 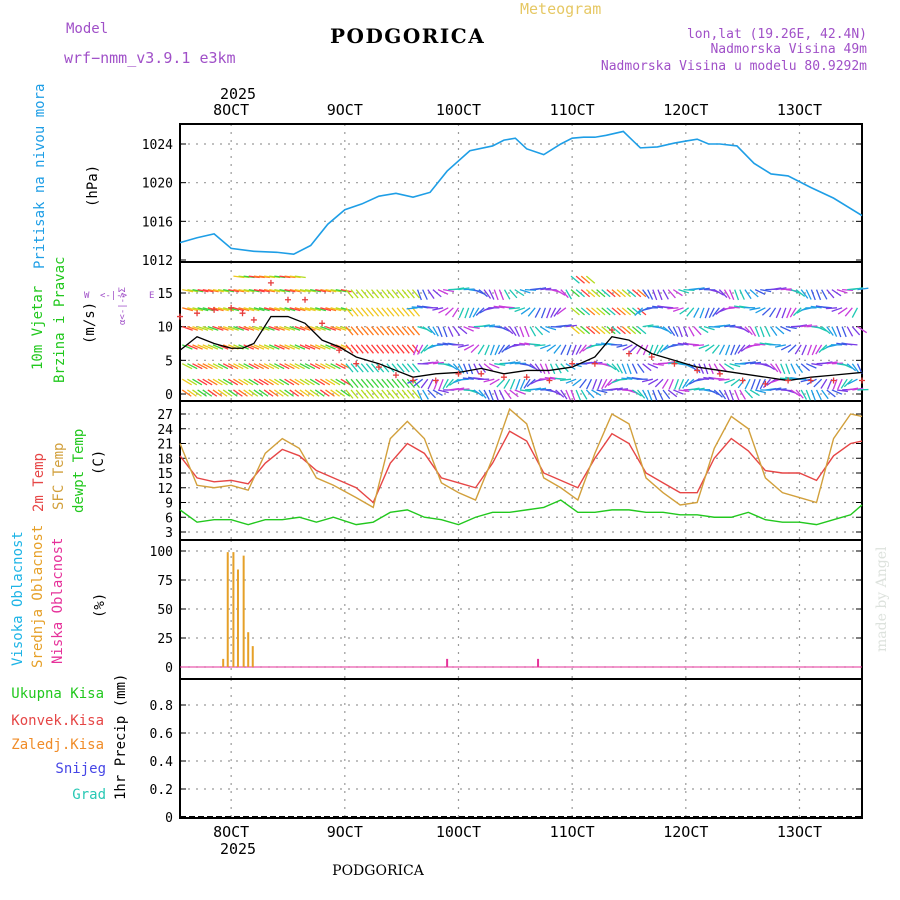 What do you see at coordinates (123, 306) in the screenshot?
I see `compass-n-s: α<-|->Σ` at bounding box center [123, 306].